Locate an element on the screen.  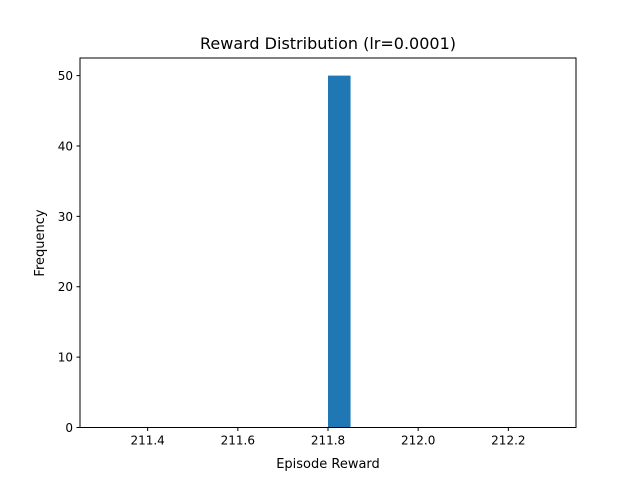
y-axis-label: Frequency is located at coordinates (40, 242).